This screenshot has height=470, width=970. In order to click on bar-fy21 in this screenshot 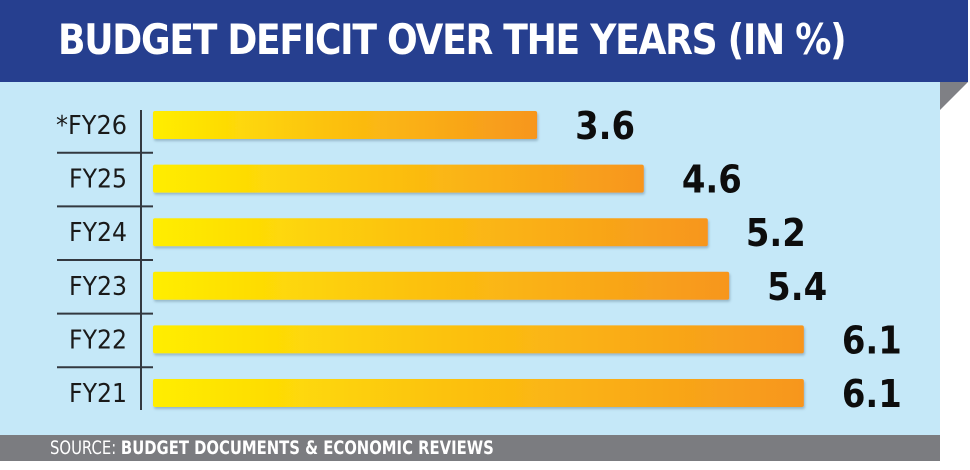, I will do `click(478, 393)`.